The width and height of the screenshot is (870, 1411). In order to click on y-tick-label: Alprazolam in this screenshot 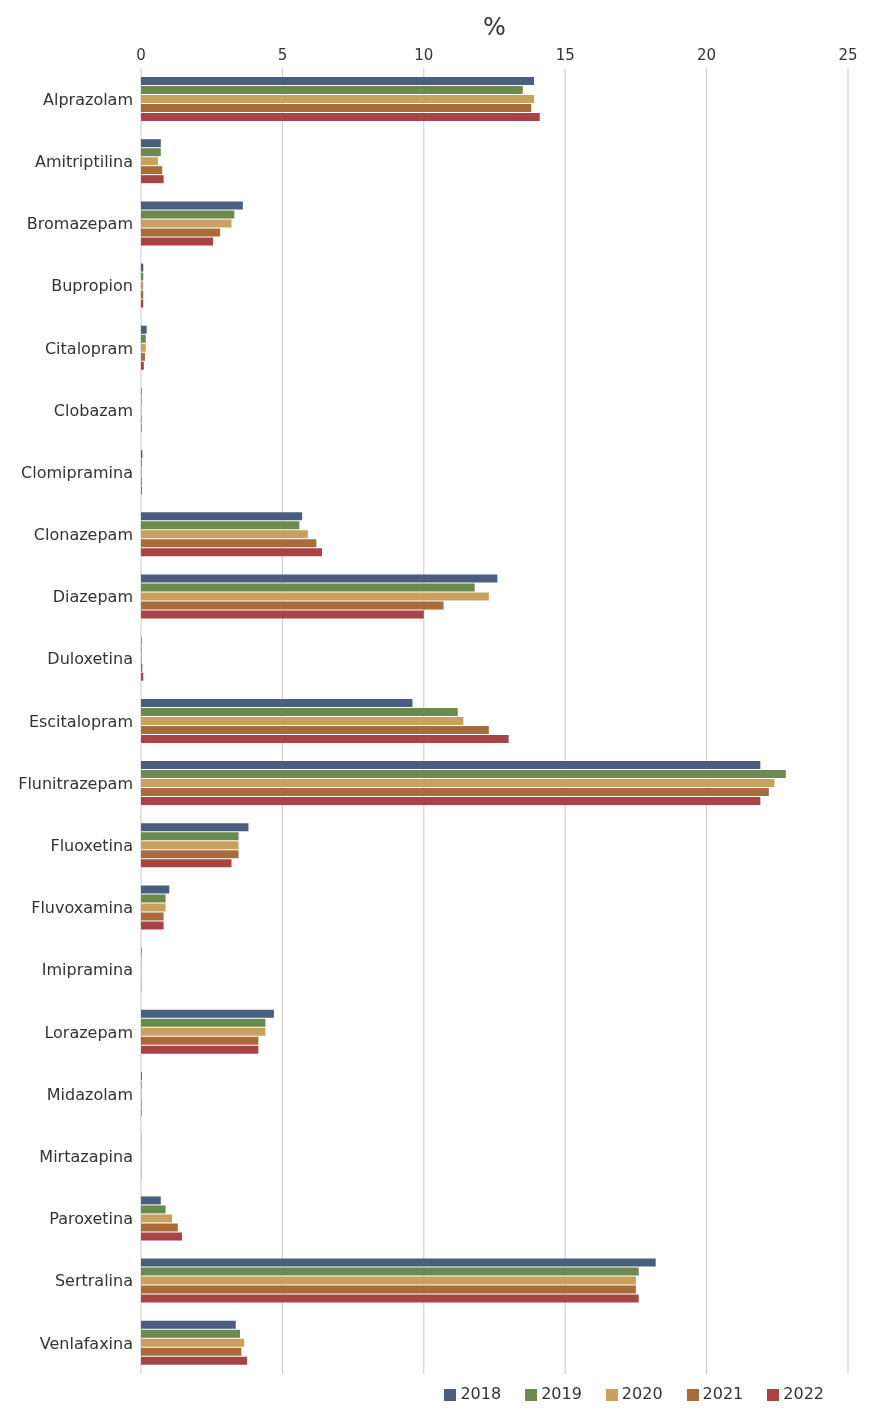, I will do `click(88, 99)`.